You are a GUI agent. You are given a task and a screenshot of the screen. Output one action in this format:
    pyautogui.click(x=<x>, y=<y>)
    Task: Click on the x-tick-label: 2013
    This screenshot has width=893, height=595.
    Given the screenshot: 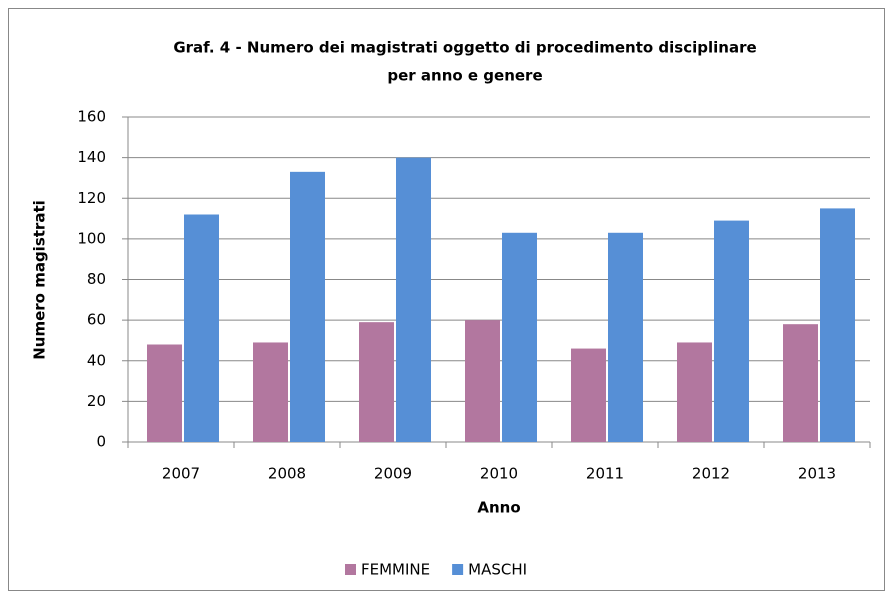 What is the action you would take?
    pyautogui.click(x=817, y=474)
    